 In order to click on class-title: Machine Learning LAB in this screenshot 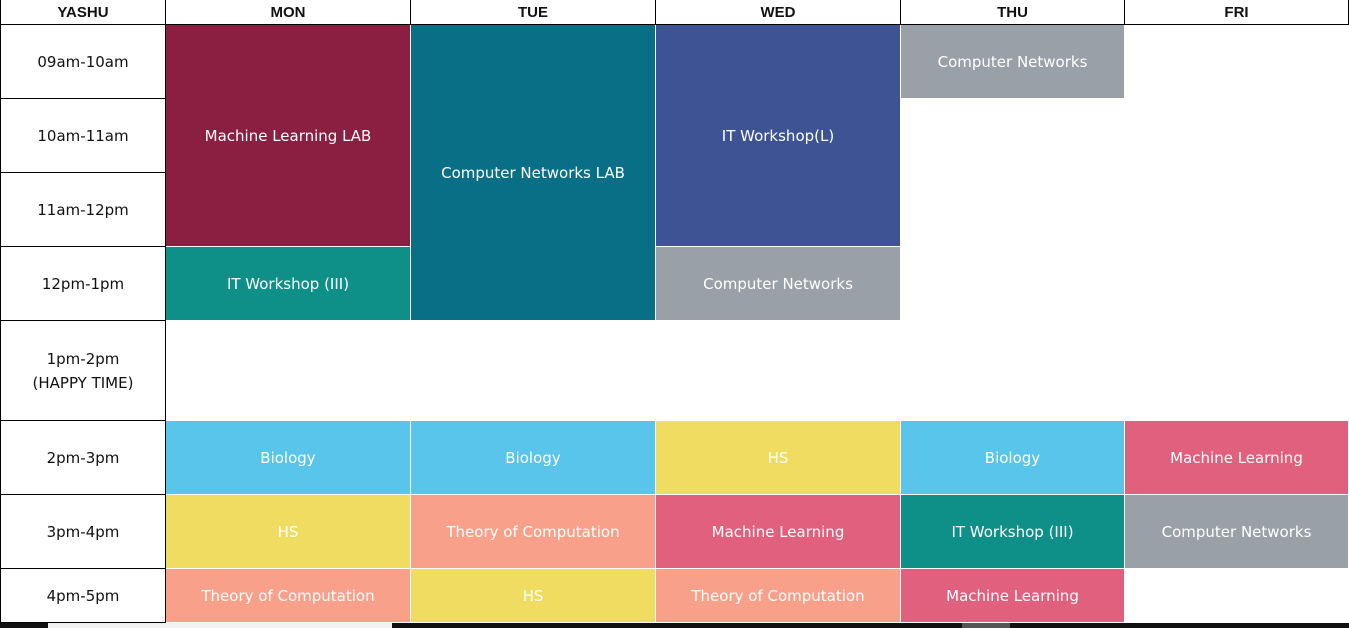, I will do `click(288, 135)`.